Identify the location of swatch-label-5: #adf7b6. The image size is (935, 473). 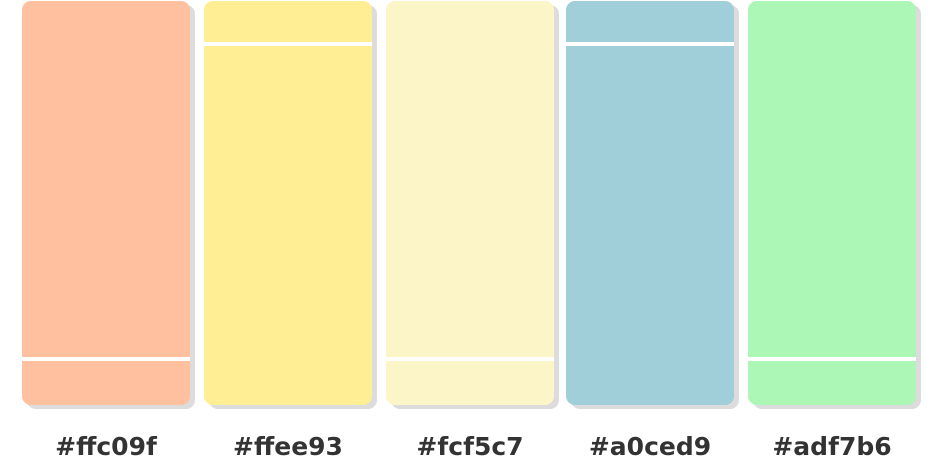
(832, 446).